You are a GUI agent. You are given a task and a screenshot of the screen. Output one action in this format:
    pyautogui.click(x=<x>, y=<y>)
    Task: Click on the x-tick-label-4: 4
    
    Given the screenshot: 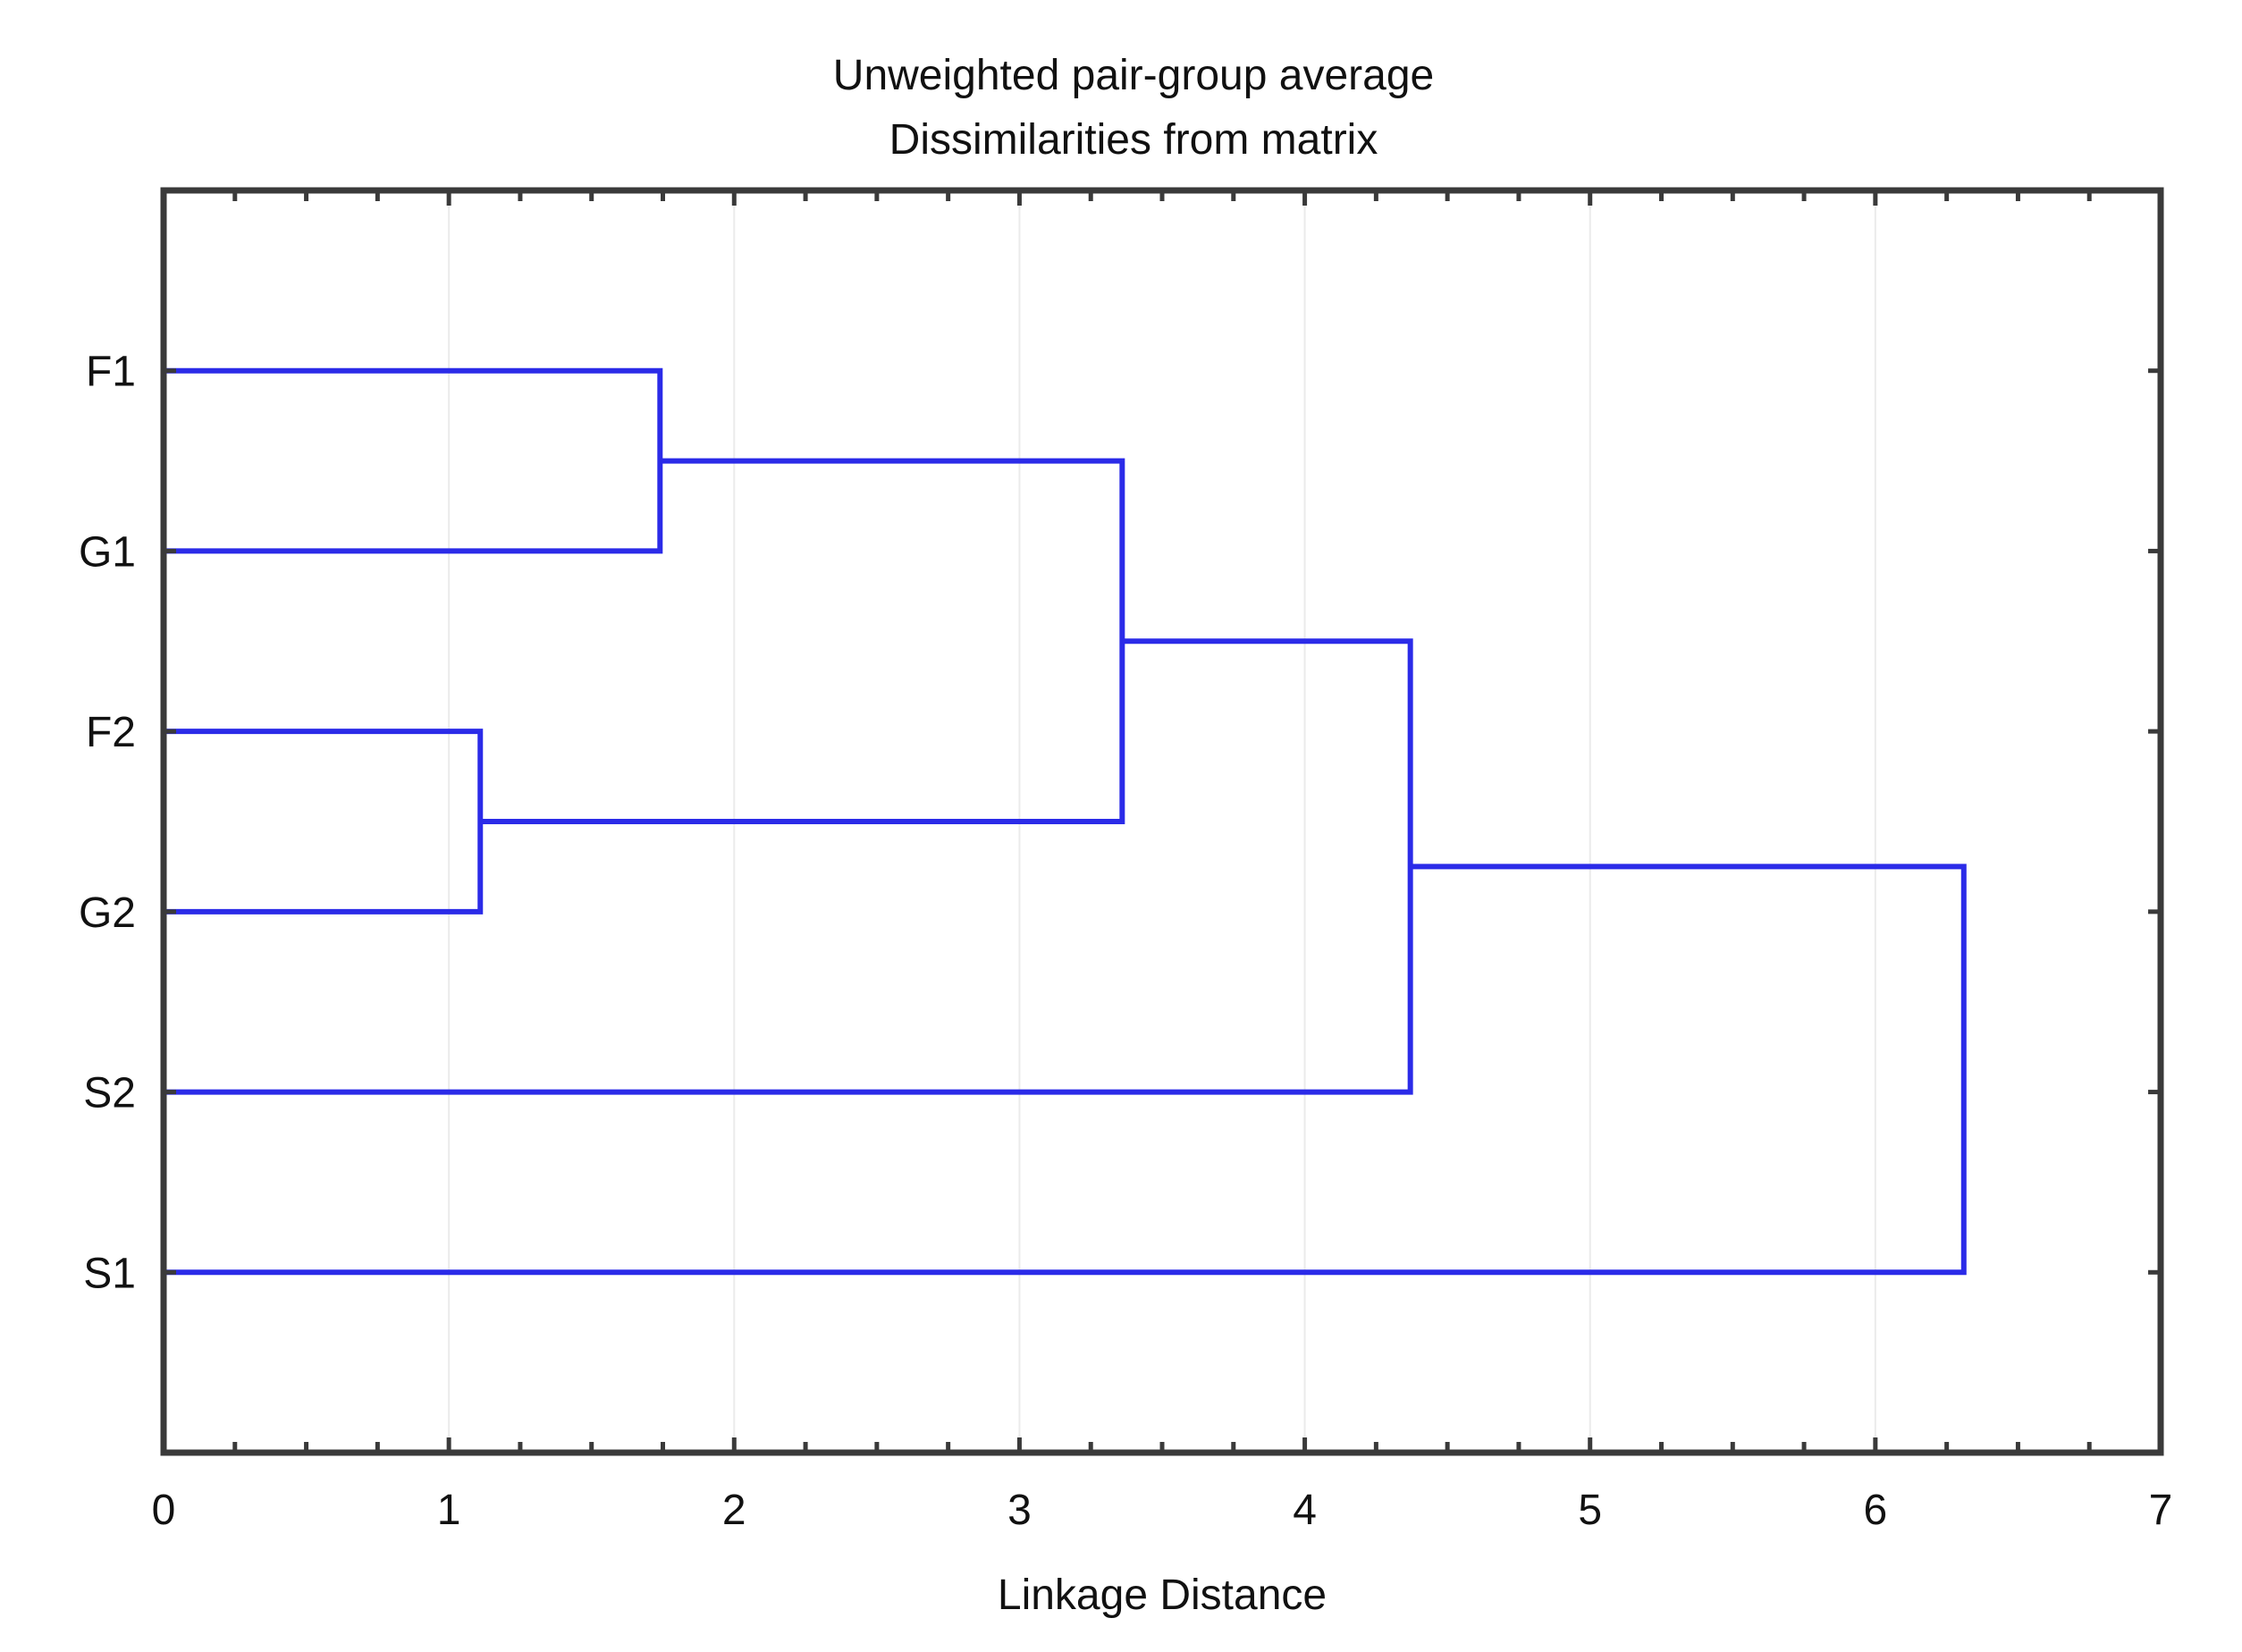 What is the action you would take?
    pyautogui.click(x=1305, y=1510)
    